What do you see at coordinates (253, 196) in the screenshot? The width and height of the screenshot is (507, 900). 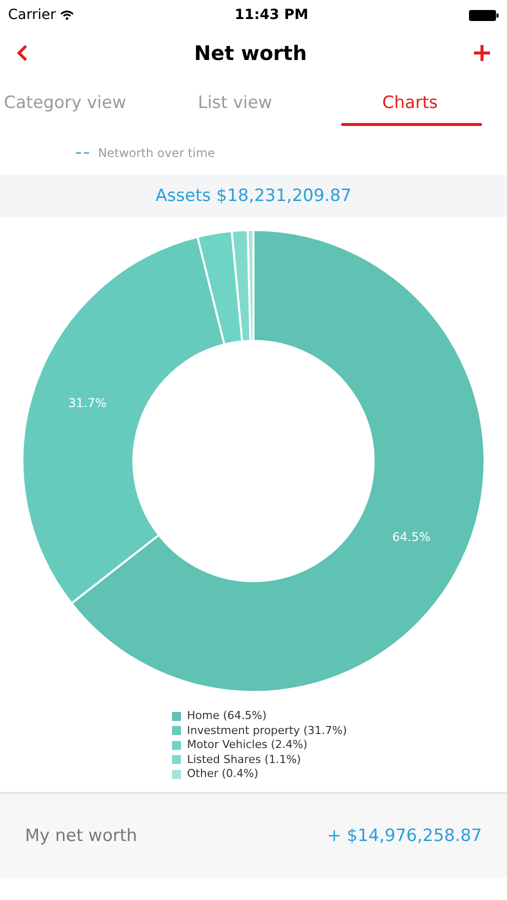 I see `chart-title: Assets $18,231,209.87` at bounding box center [253, 196].